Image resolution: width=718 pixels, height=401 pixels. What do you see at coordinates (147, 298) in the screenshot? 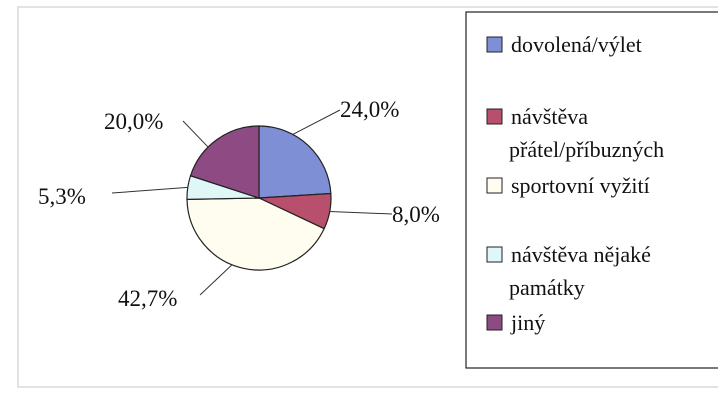
I see `data-label-3: 42,7%` at bounding box center [147, 298].